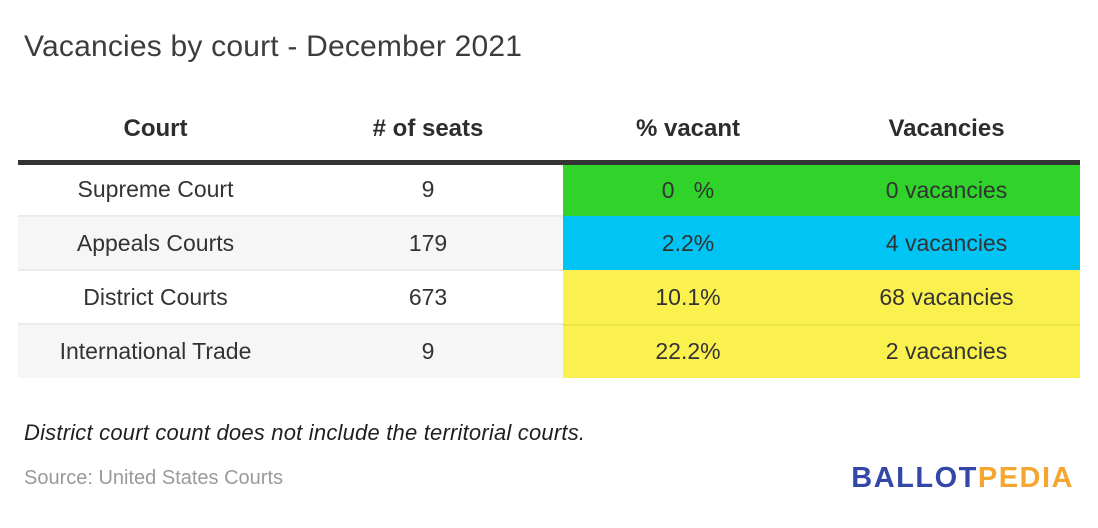 This screenshot has width=1098, height=528. I want to click on pct-vacant-cell: 2.2%, so click(688, 243).